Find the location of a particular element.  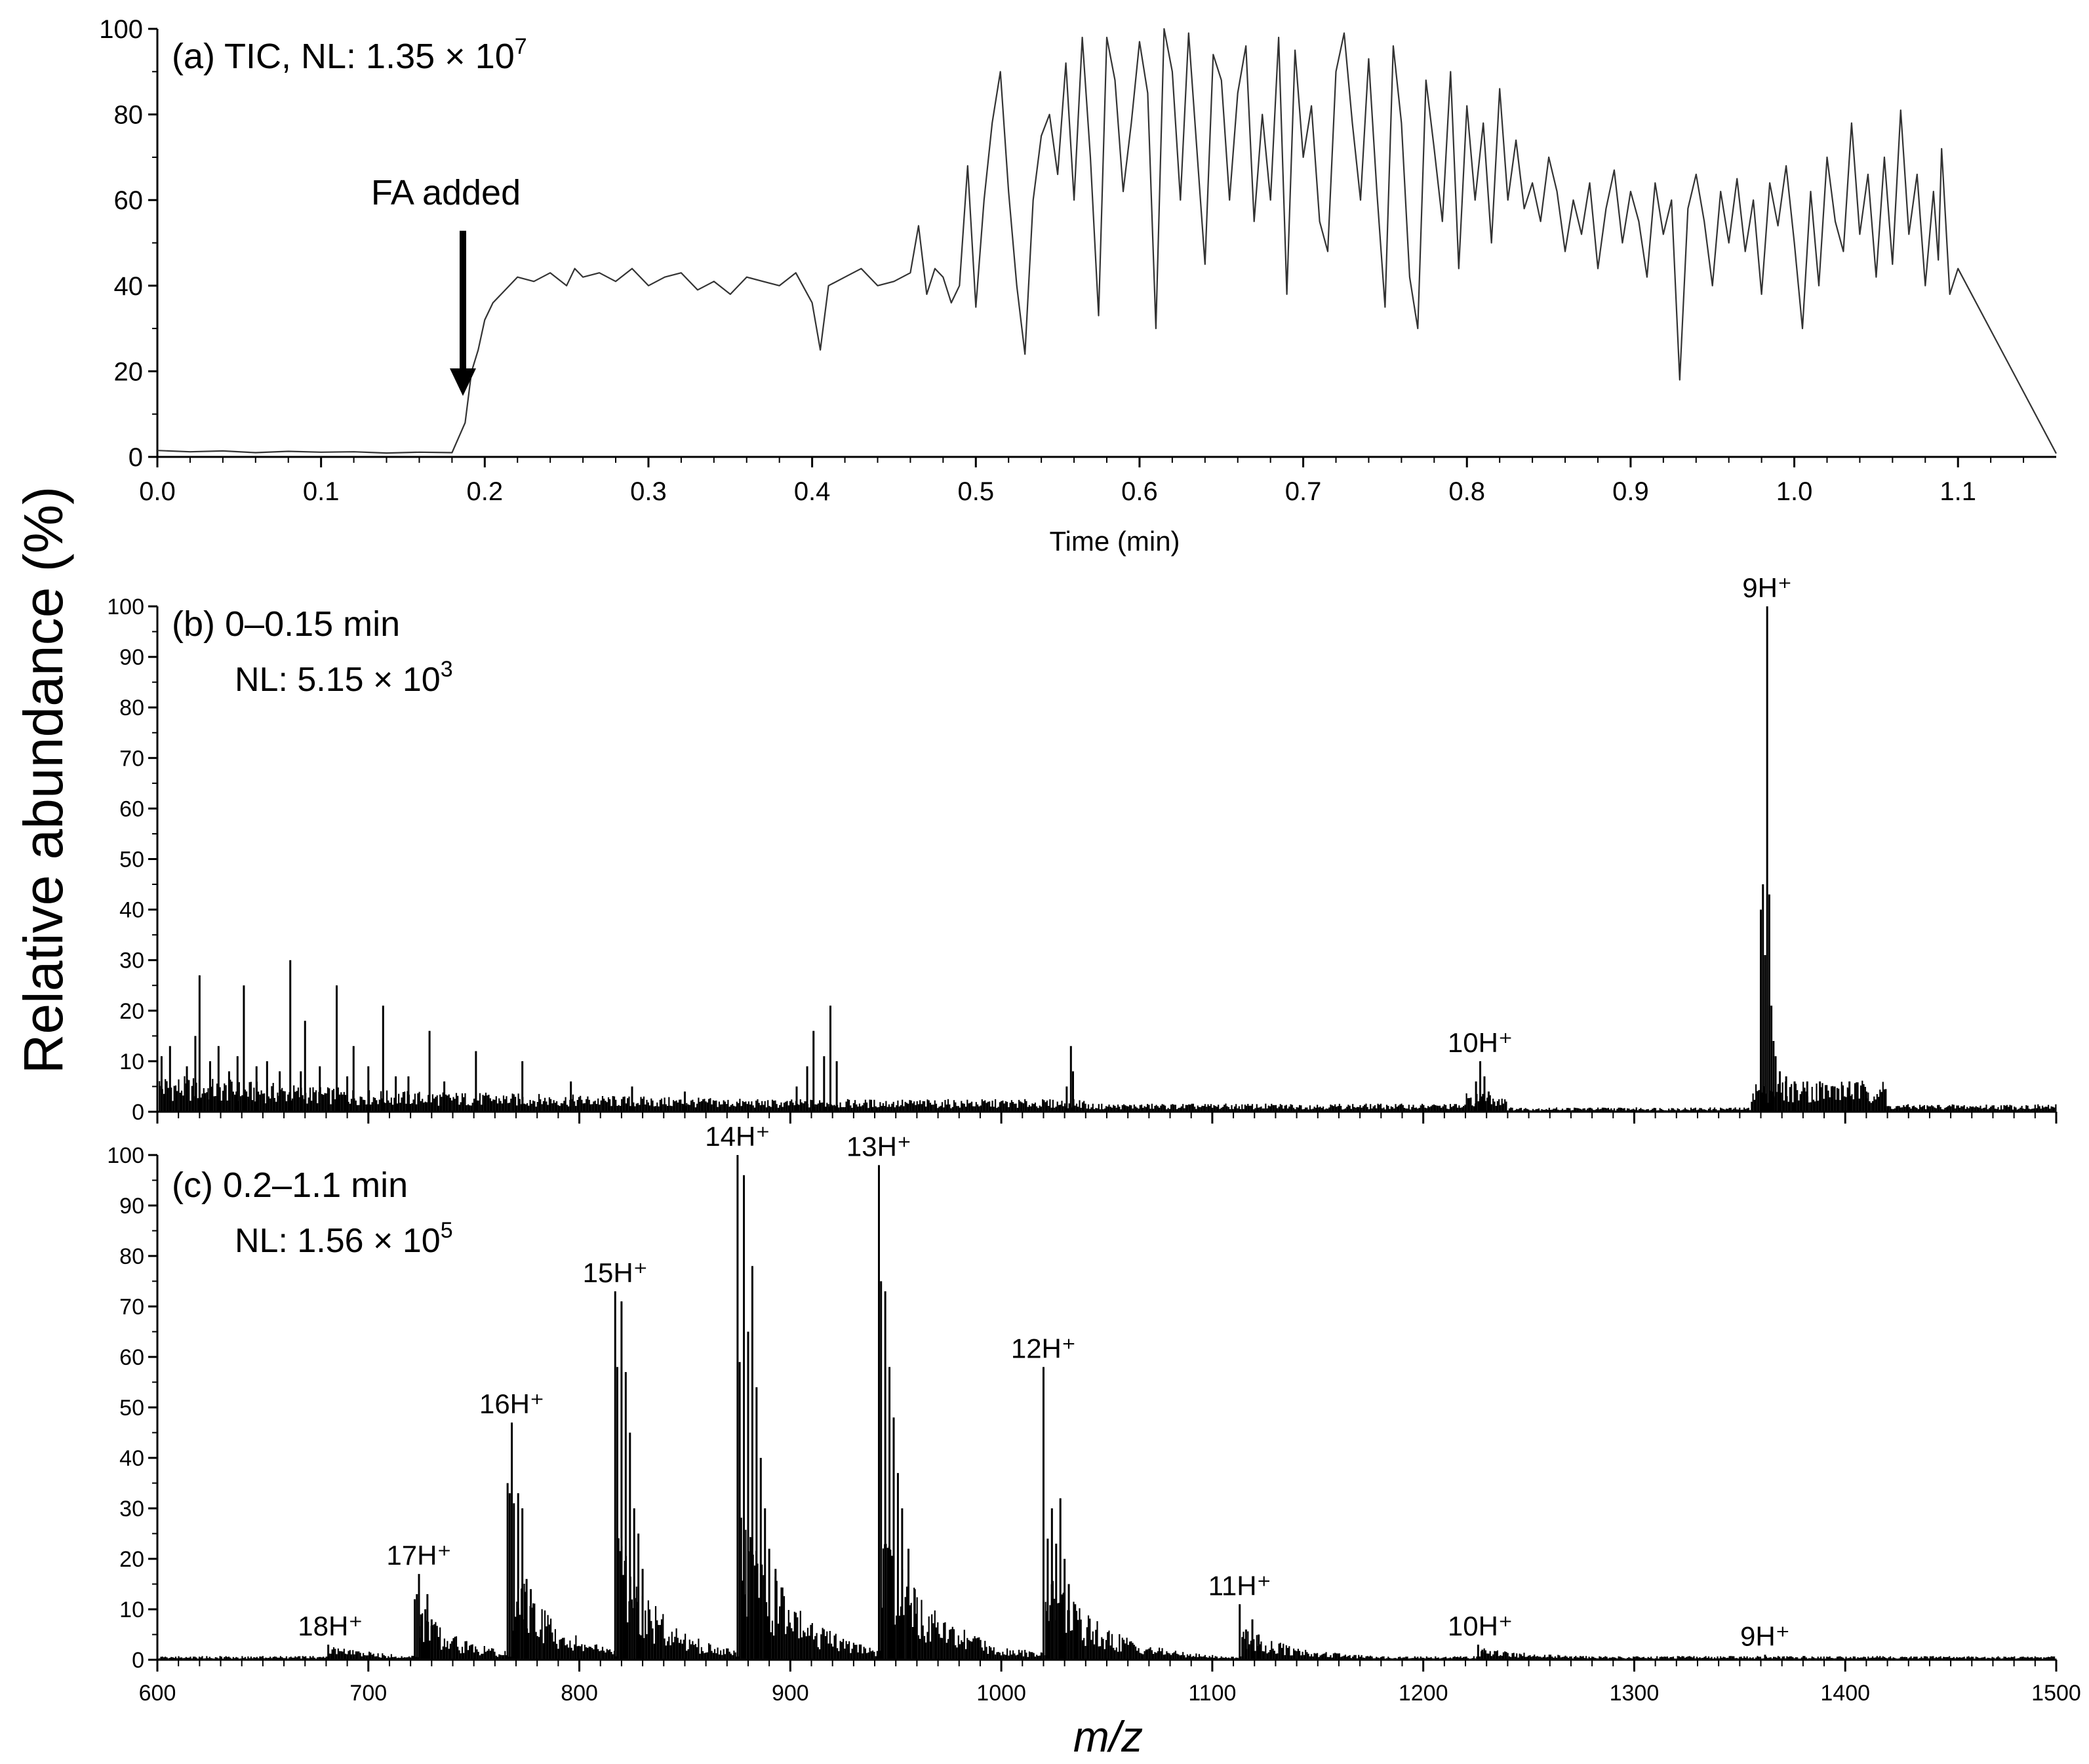

panel-a-x-tick-label: 0.4 is located at coordinates (812, 491).